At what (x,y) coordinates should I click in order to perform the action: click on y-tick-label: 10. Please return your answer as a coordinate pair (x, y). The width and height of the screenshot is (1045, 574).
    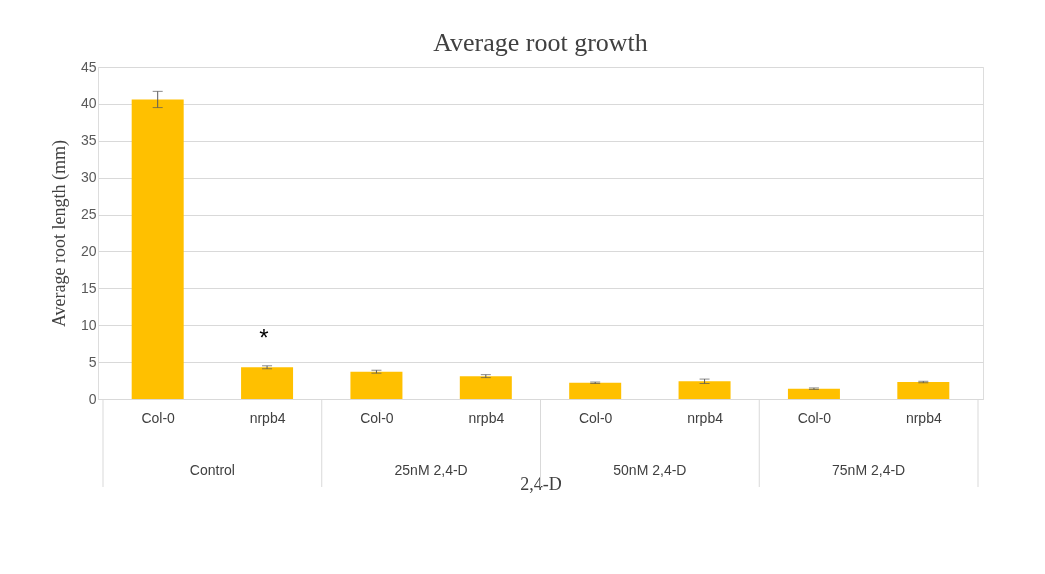
    Looking at the image, I should click on (88, 324).